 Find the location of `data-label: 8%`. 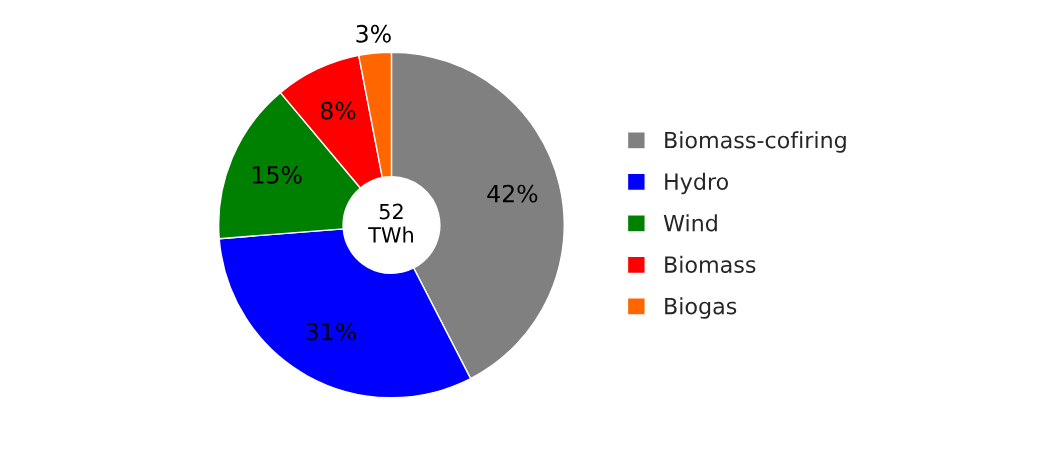

data-label: 8% is located at coordinates (338, 110).